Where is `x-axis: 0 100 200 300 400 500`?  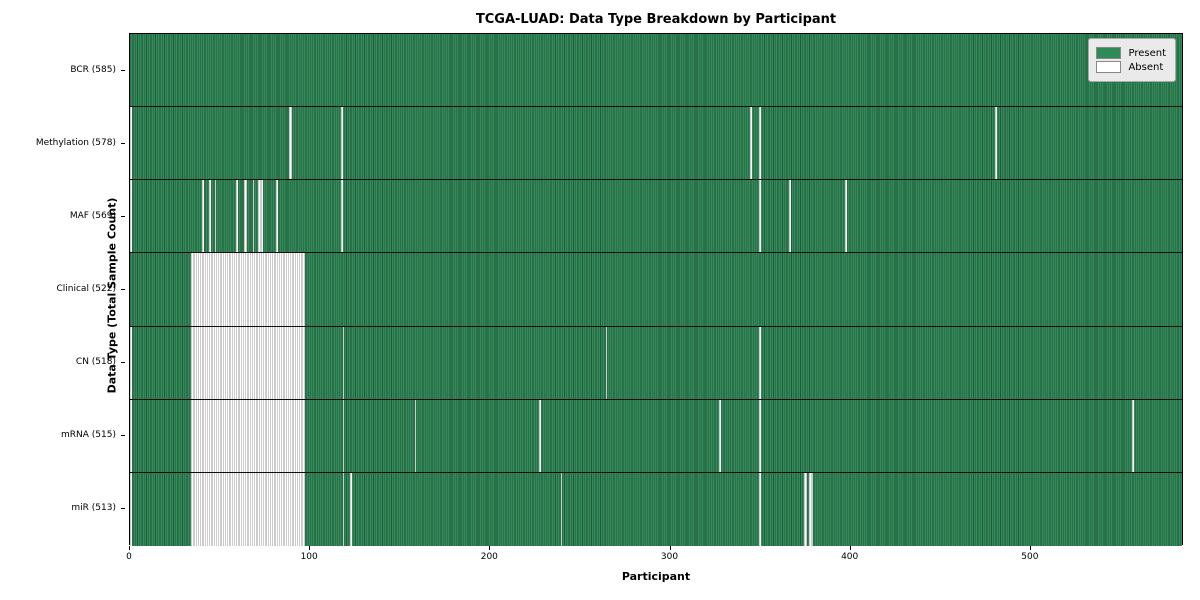 x-axis: 0 100 200 300 400 500 is located at coordinates (654, 556).